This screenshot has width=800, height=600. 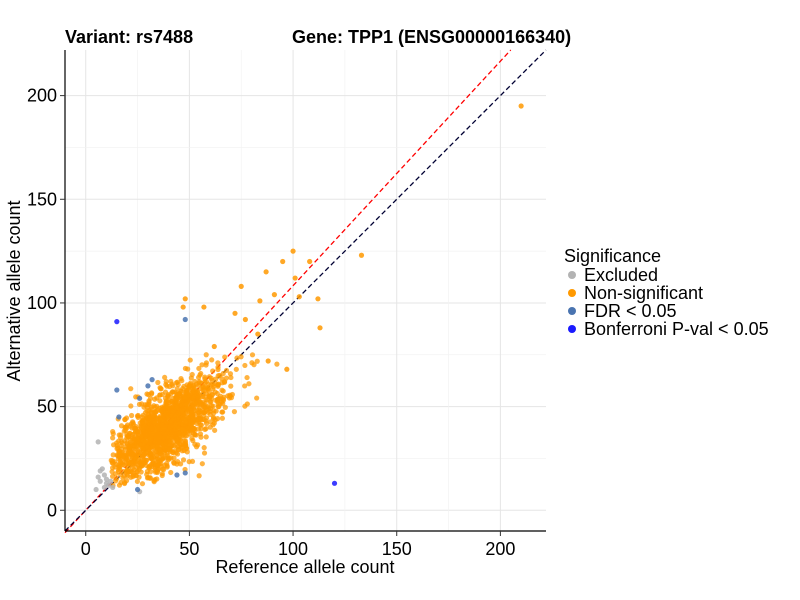 I want to click on y-tick-label: 100, so click(x=42, y=303).